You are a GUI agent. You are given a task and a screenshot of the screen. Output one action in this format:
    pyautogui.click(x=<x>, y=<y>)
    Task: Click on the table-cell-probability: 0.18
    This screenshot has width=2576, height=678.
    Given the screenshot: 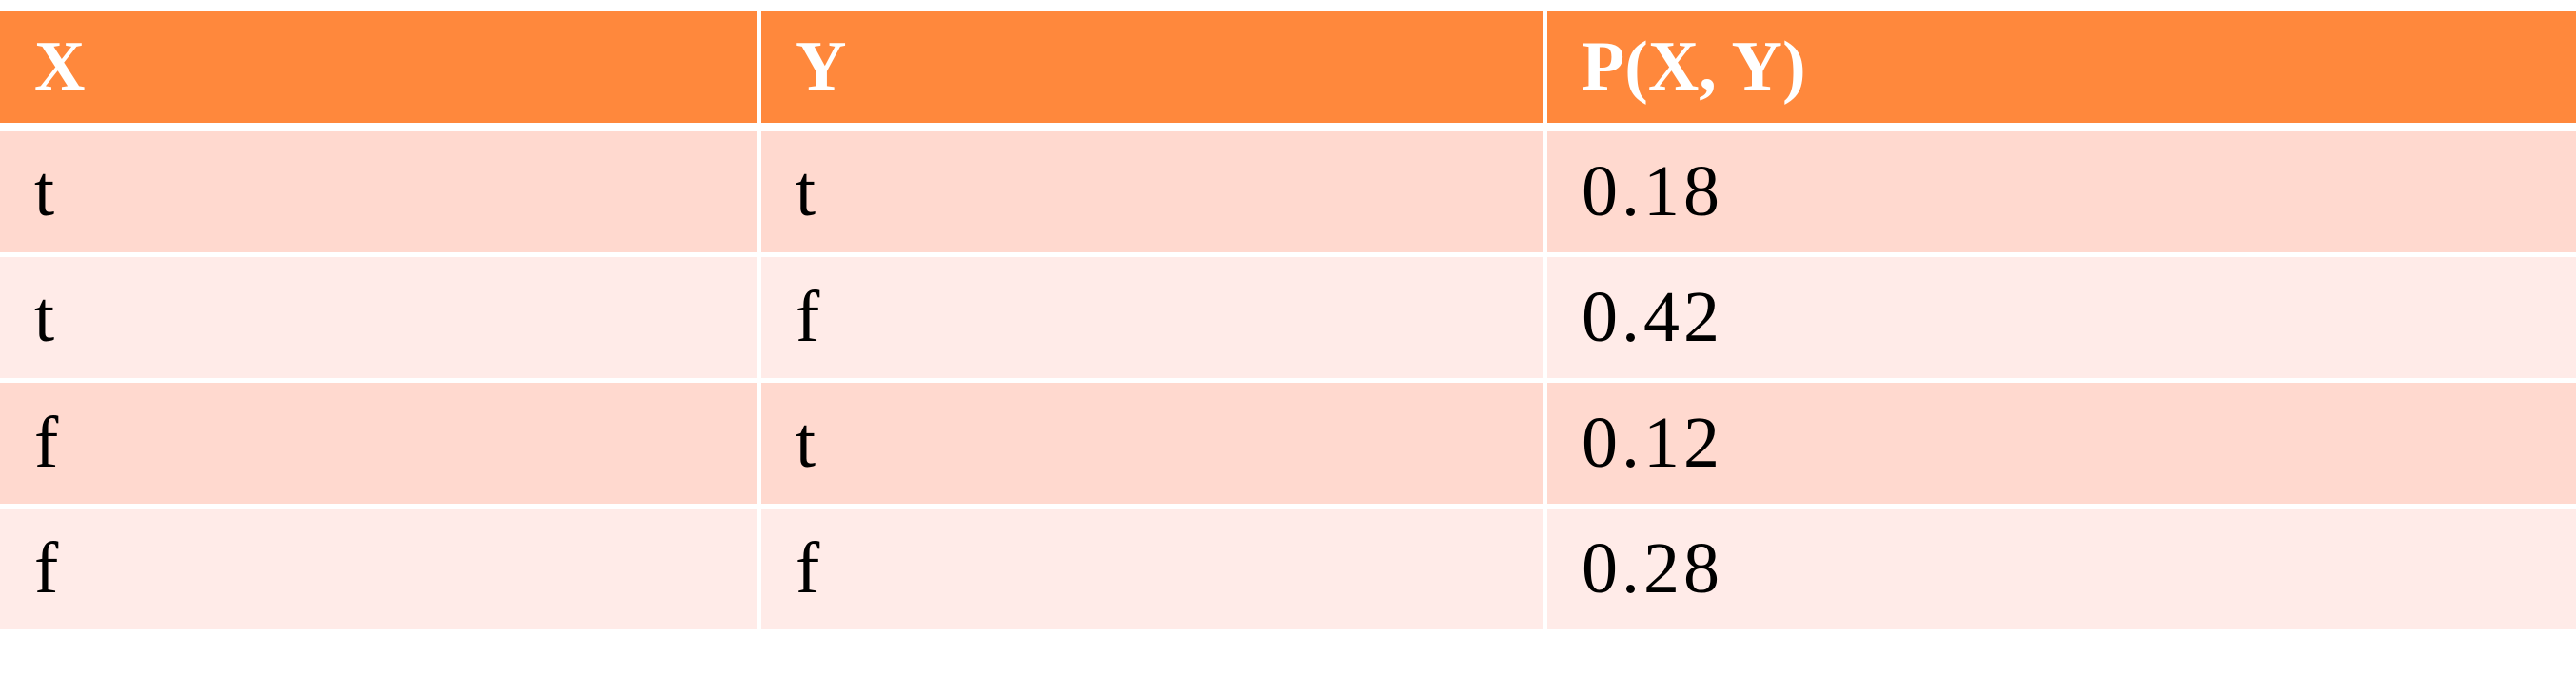 What is the action you would take?
    pyautogui.click(x=2061, y=194)
    